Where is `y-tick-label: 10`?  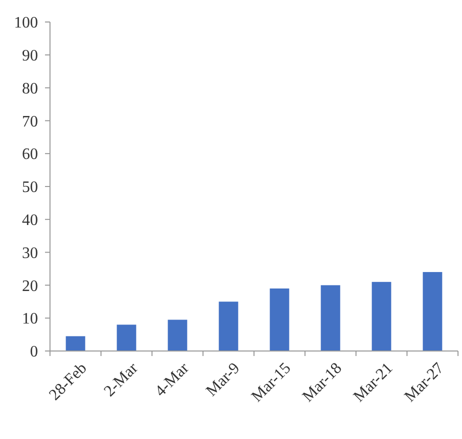 y-tick-label: 10 is located at coordinates (30, 319).